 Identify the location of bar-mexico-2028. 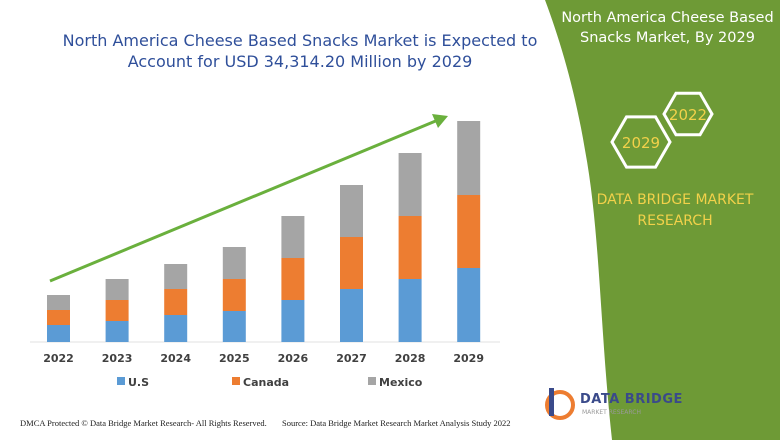
(410, 184).